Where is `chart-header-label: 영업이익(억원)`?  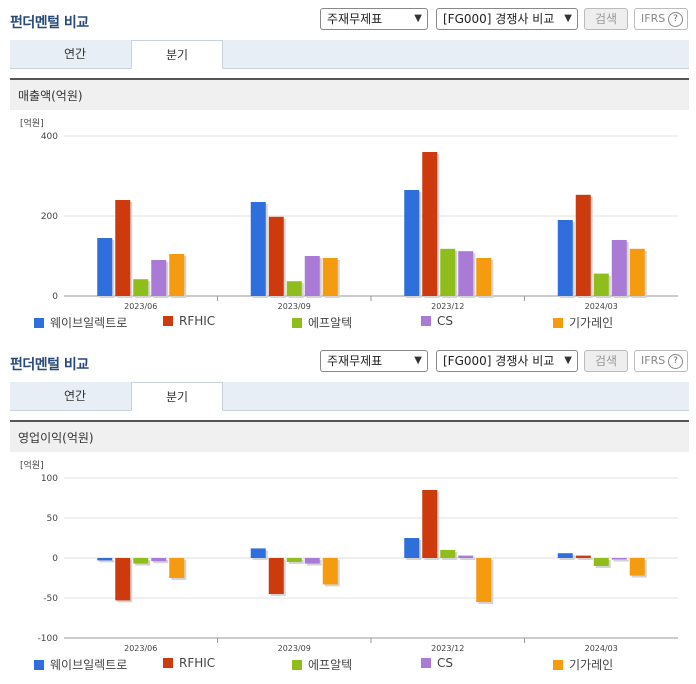 chart-header-label: 영업이익(억원) is located at coordinates (56, 438).